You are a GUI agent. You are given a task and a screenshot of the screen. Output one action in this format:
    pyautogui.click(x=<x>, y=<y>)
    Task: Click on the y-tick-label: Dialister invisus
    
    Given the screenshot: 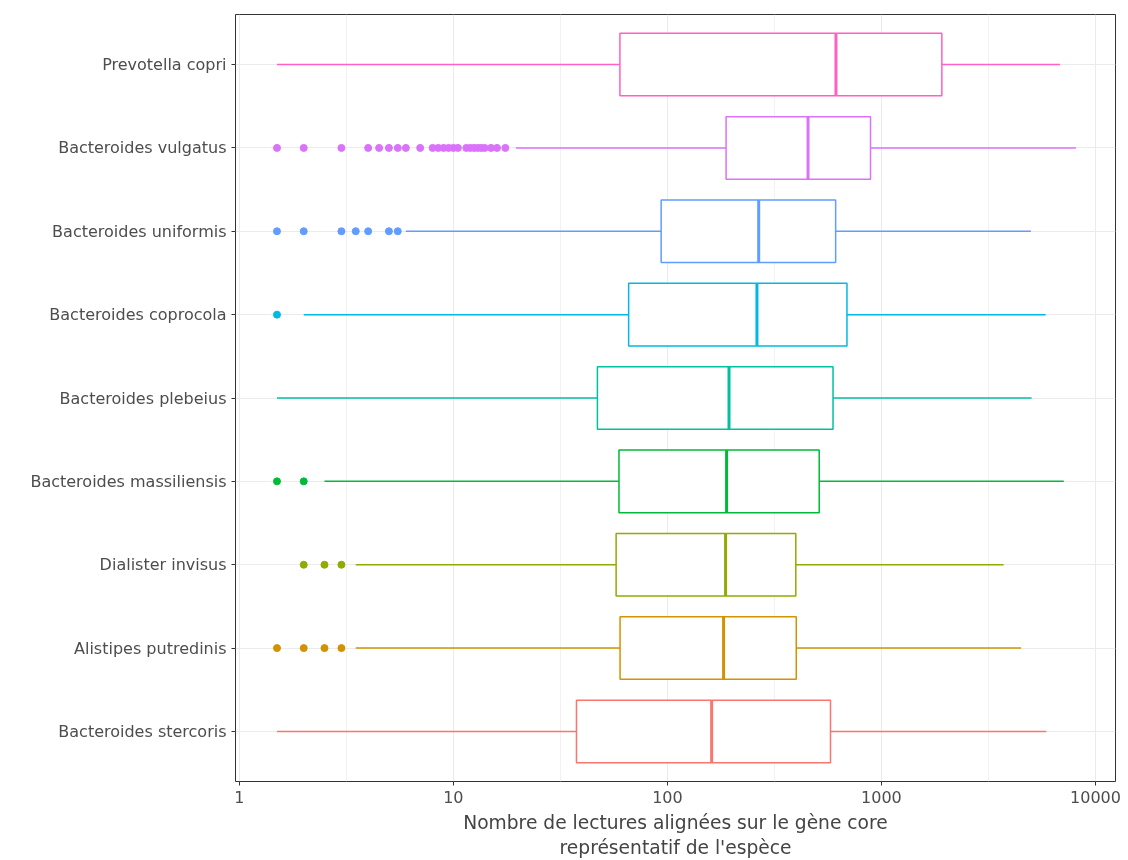 What is the action you would take?
    pyautogui.click(x=163, y=565)
    